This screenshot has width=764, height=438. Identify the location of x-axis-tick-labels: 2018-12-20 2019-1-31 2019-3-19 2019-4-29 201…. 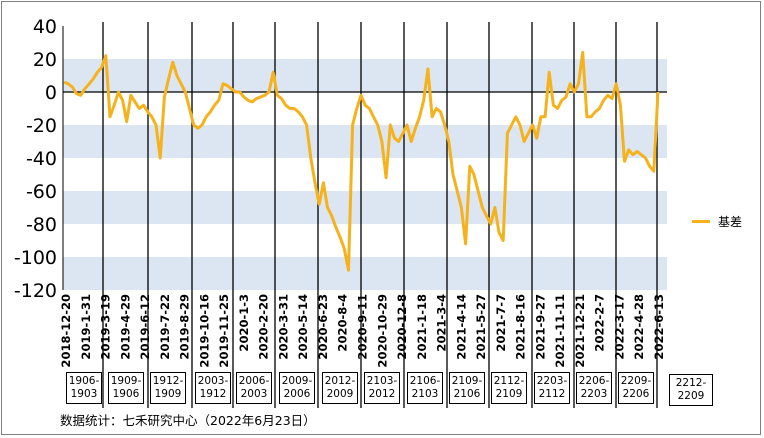
(362, 331).